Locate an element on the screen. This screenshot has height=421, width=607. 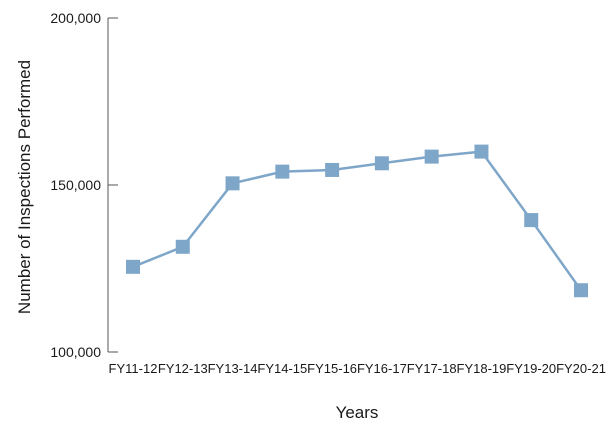
x-tick-label: FY17-18 is located at coordinates (432, 368).